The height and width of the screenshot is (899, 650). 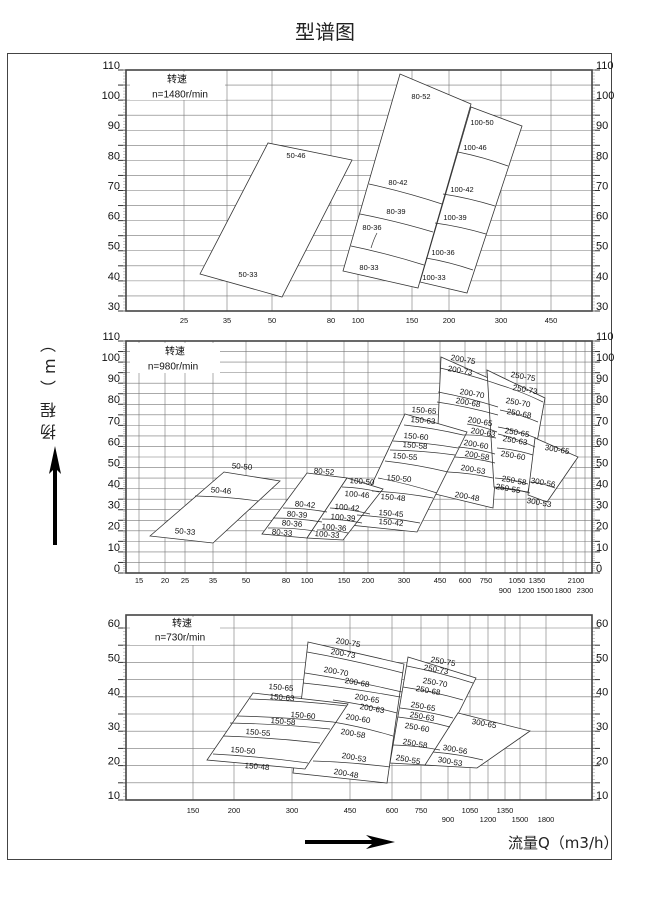 I want to click on plot-frame, so click(x=359, y=707).